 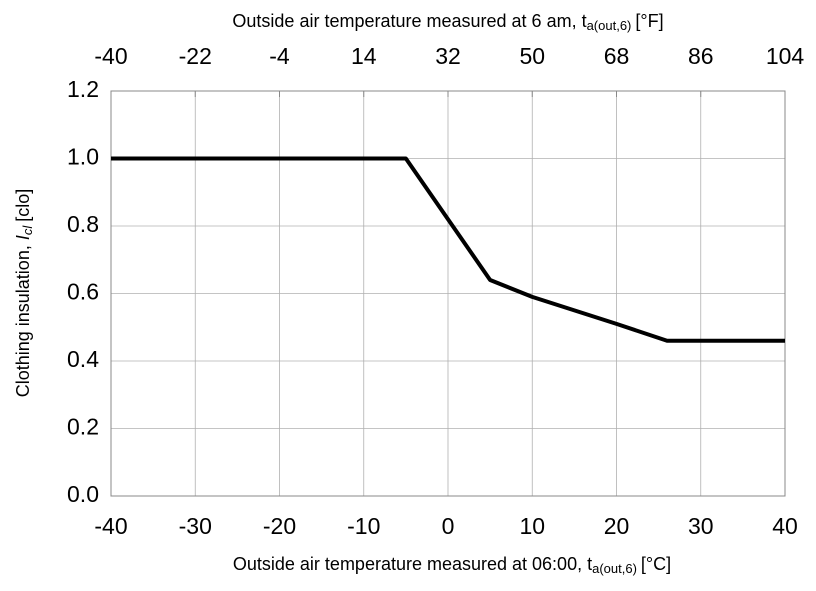 I want to click on x2-title-unit: [°F], so click(x=649, y=21).